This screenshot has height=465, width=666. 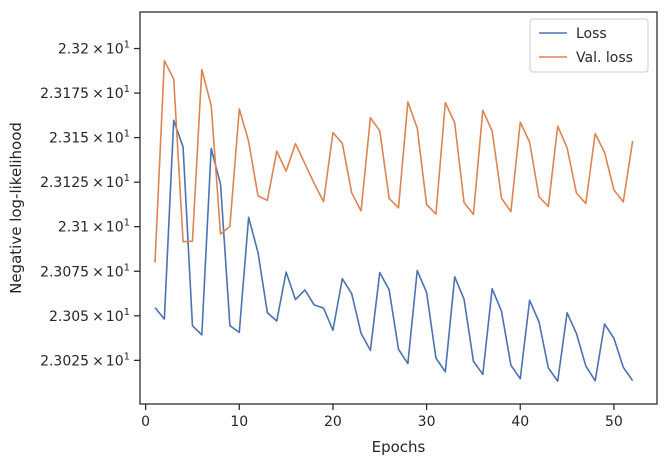 I want to click on y-tick-label: 2.3025 × 10¹, so click(x=85, y=360).